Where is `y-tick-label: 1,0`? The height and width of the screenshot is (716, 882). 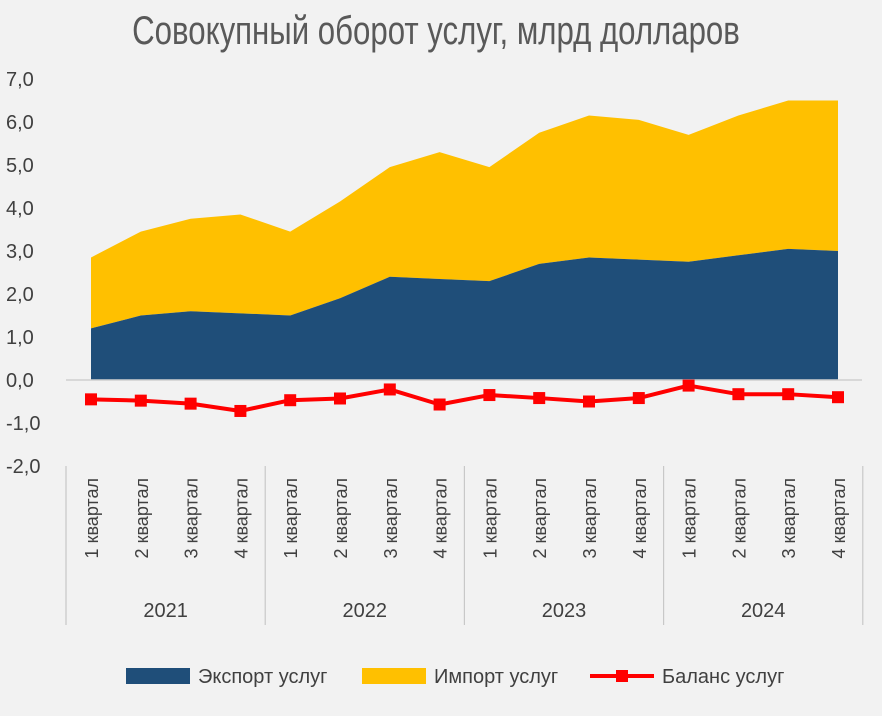
y-tick-label: 1,0 is located at coordinates (20, 338).